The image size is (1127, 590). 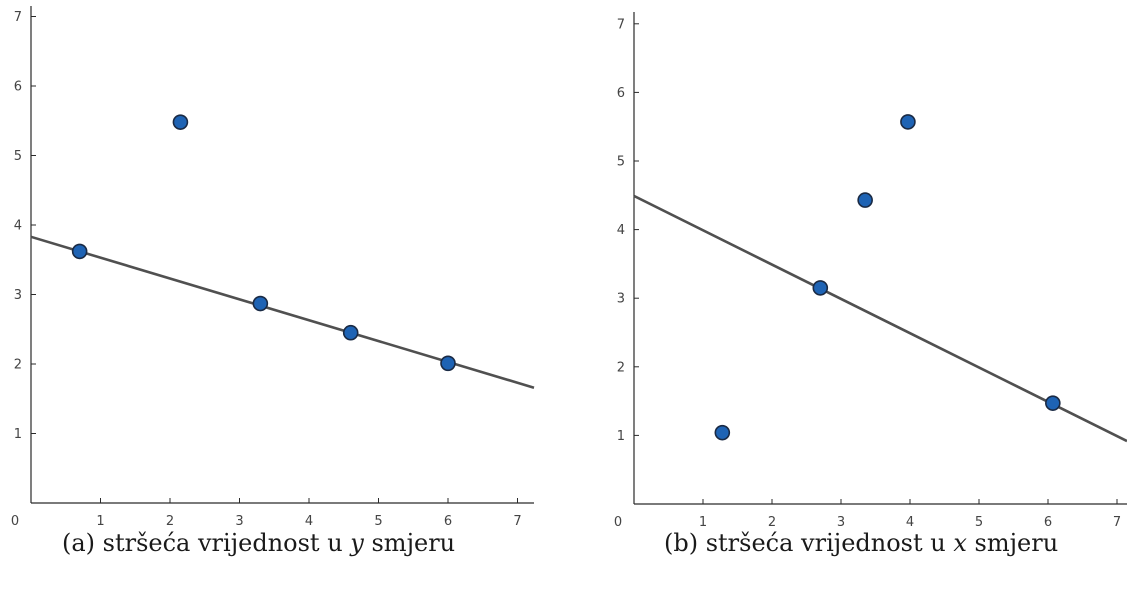 What do you see at coordinates (772, 522) in the screenshot?
I see `x-tick-label-b: 2` at bounding box center [772, 522].